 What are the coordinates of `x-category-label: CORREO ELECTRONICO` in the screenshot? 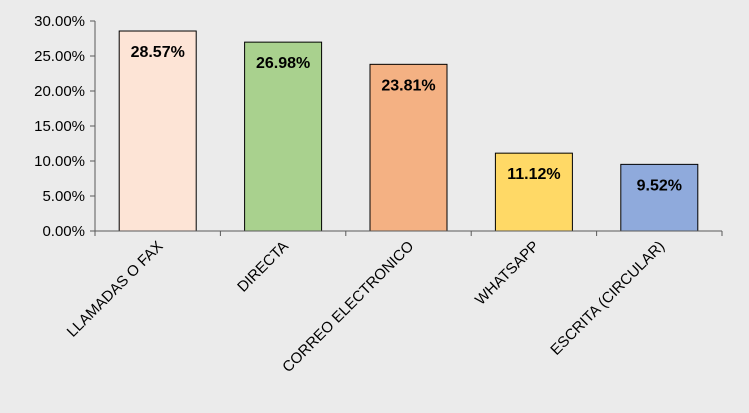 It's located at (348, 307).